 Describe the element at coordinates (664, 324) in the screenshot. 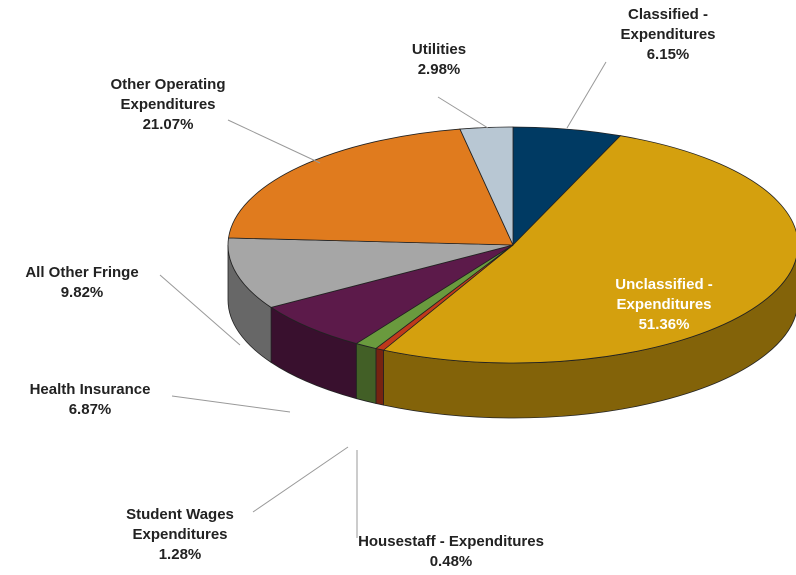

I see `value-label: 51.36%` at that location.